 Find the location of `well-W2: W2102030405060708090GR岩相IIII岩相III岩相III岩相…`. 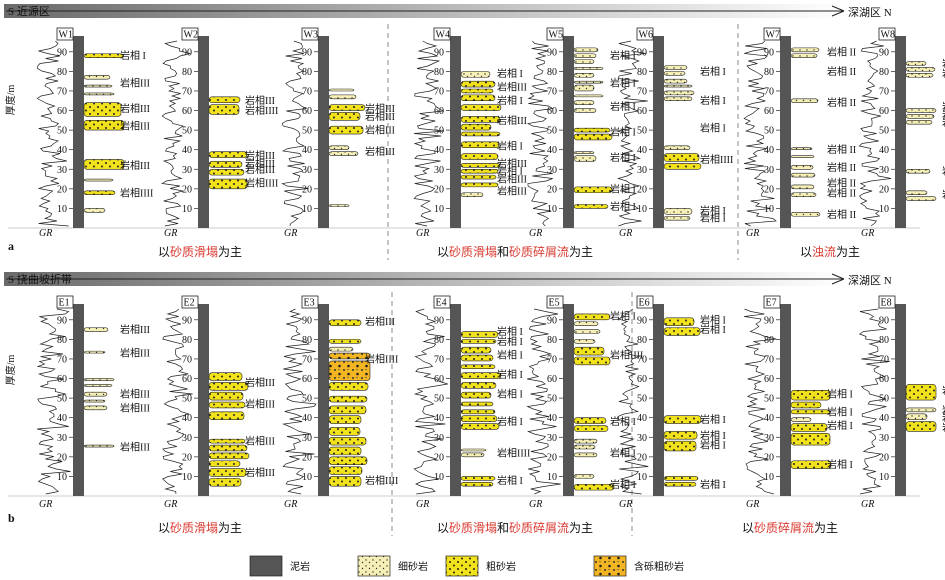

well-W2: W2102030405060708090GR岩相IIII岩相III岩相III岩相… is located at coordinates (219, 133).